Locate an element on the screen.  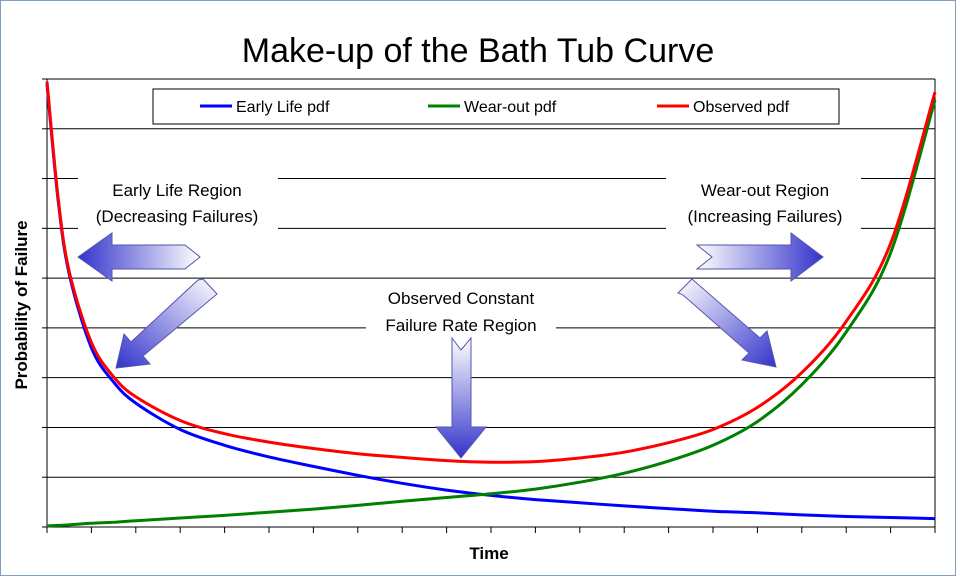
y-axis-label: Probability of Failure is located at coordinates (21, 304).